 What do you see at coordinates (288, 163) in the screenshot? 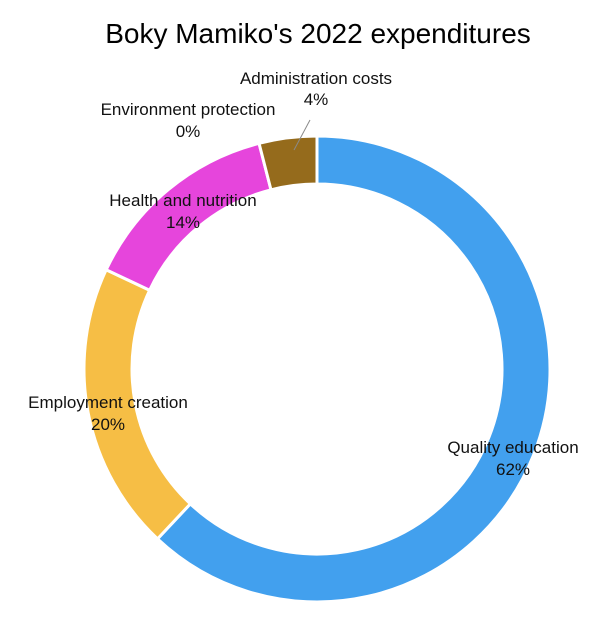
I see `slice-administration-costs` at bounding box center [288, 163].